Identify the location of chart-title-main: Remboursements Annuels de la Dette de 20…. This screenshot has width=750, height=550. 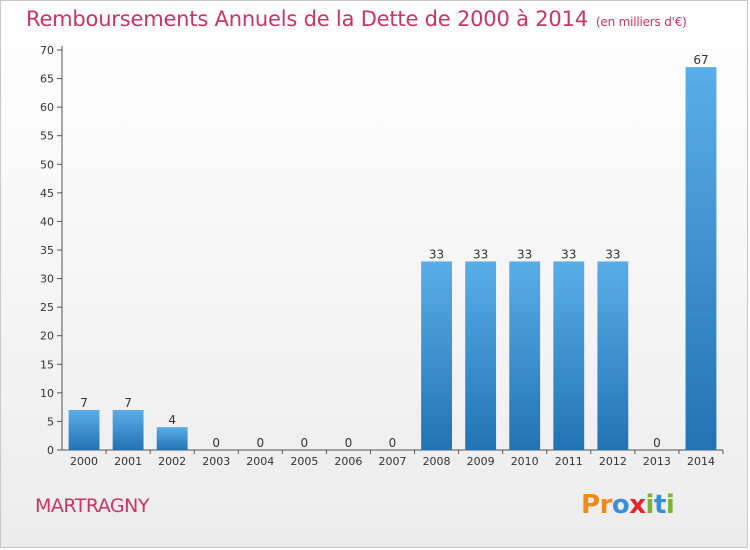
(307, 19).